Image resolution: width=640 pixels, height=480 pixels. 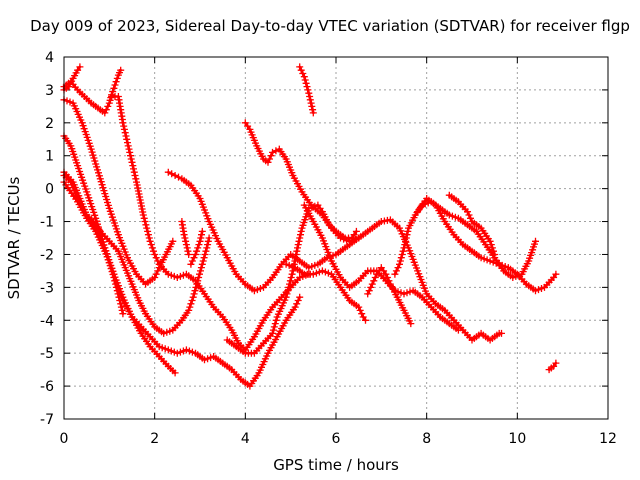 What do you see at coordinates (47, 239) in the screenshot?
I see `y-tick-labels: -7 -6 -5 -4 -3 -2 -1 0 1 2 3 4` at bounding box center [47, 239].